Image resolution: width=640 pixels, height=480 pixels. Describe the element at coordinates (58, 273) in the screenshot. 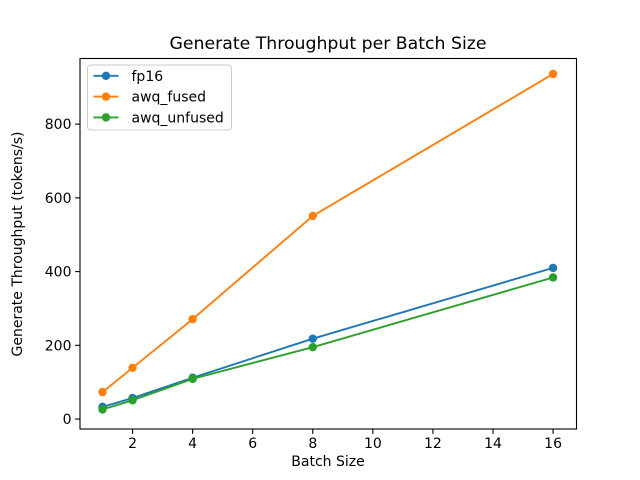

I see `y-tick-label: 400` at that location.